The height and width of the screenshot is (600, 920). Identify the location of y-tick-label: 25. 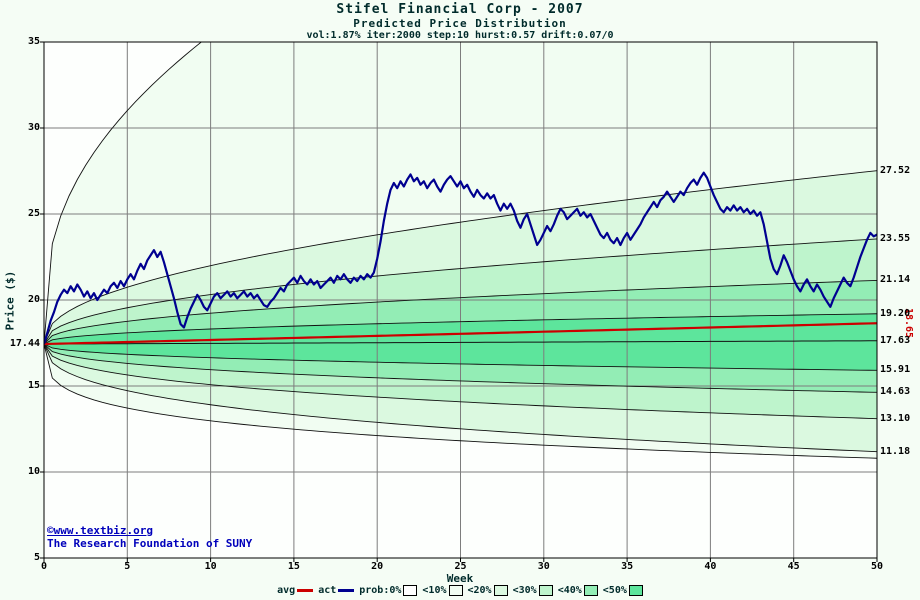
(33, 213).